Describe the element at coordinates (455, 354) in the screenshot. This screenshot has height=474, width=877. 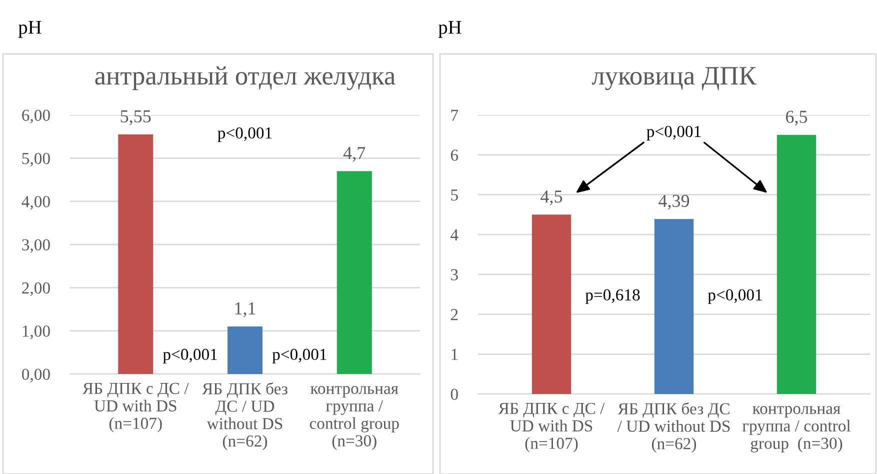
I see `y-tick-label: 1` at that location.